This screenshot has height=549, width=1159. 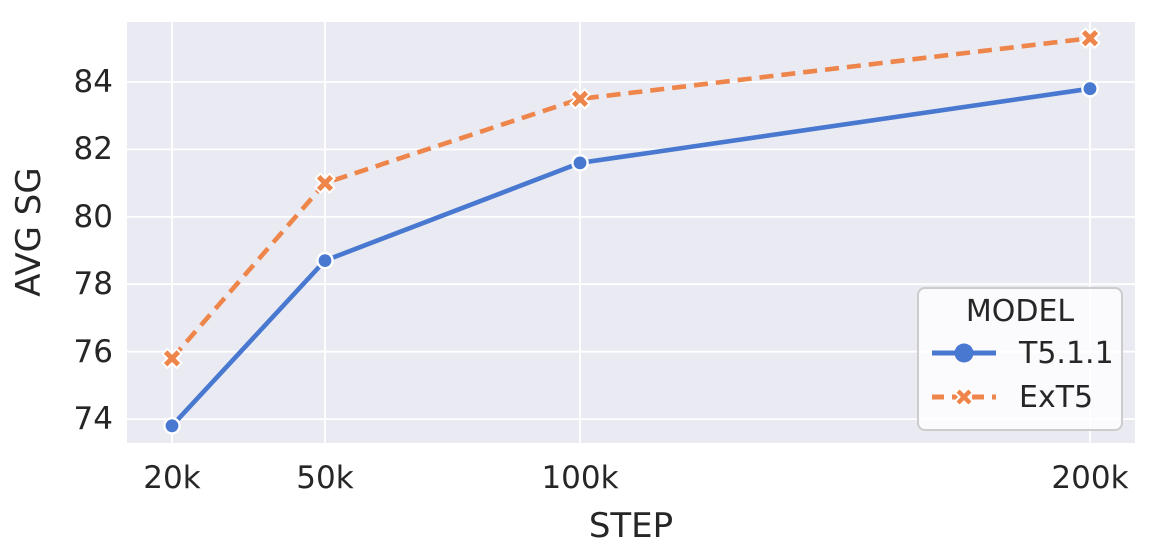 I want to click on legend: MODEL T5.1.1 ExT5, so click(x=1020, y=359).